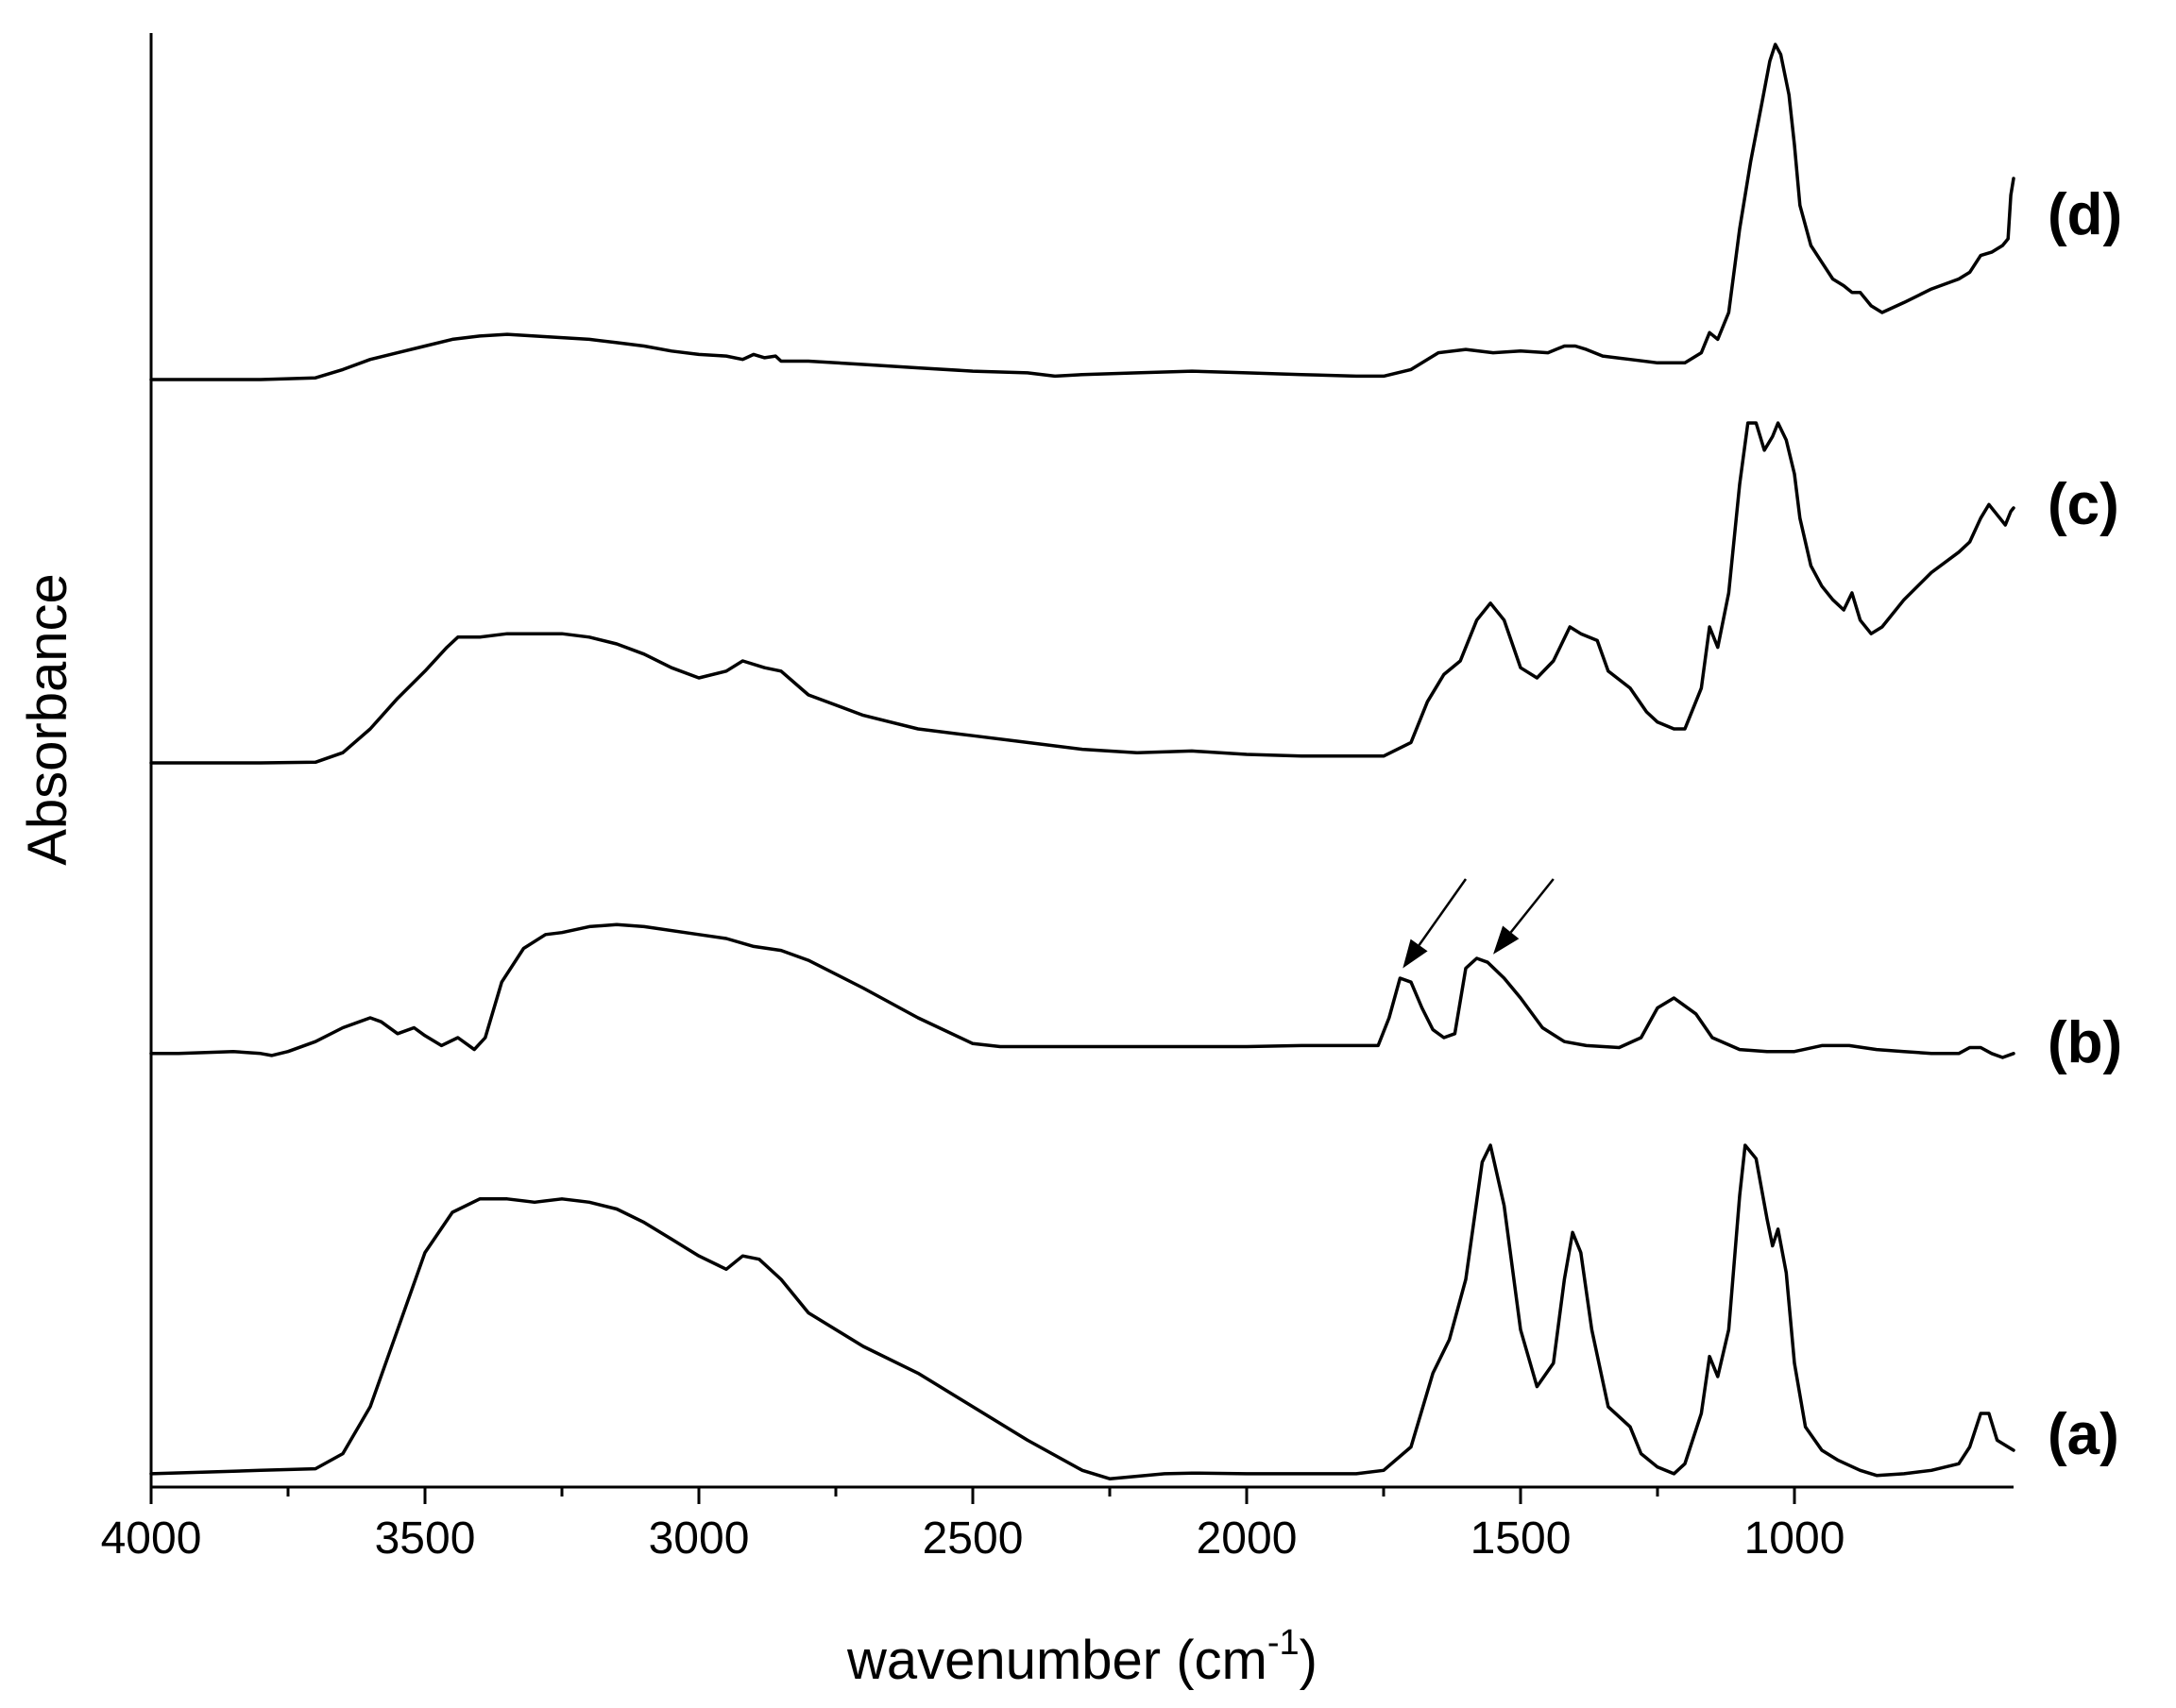 The image size is (2176, 1708). I want to click on x-tick-label-4000: 4000, so click(151, 1539).